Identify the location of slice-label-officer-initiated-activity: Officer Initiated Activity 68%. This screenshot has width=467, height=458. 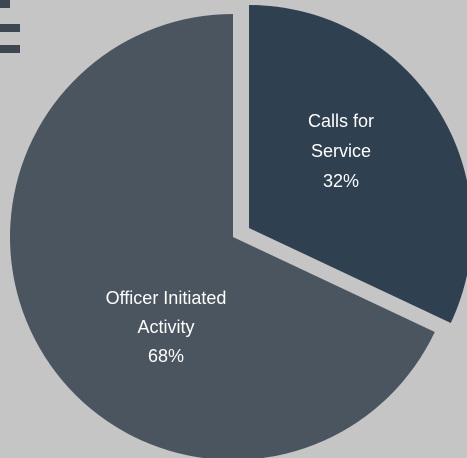
(166, 327).